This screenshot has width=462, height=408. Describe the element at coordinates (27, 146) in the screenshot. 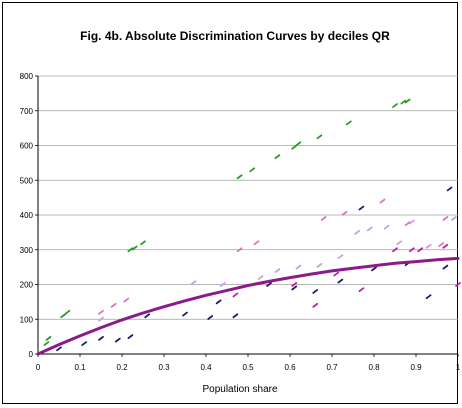

I see `y-tick-label: 600` at that location.